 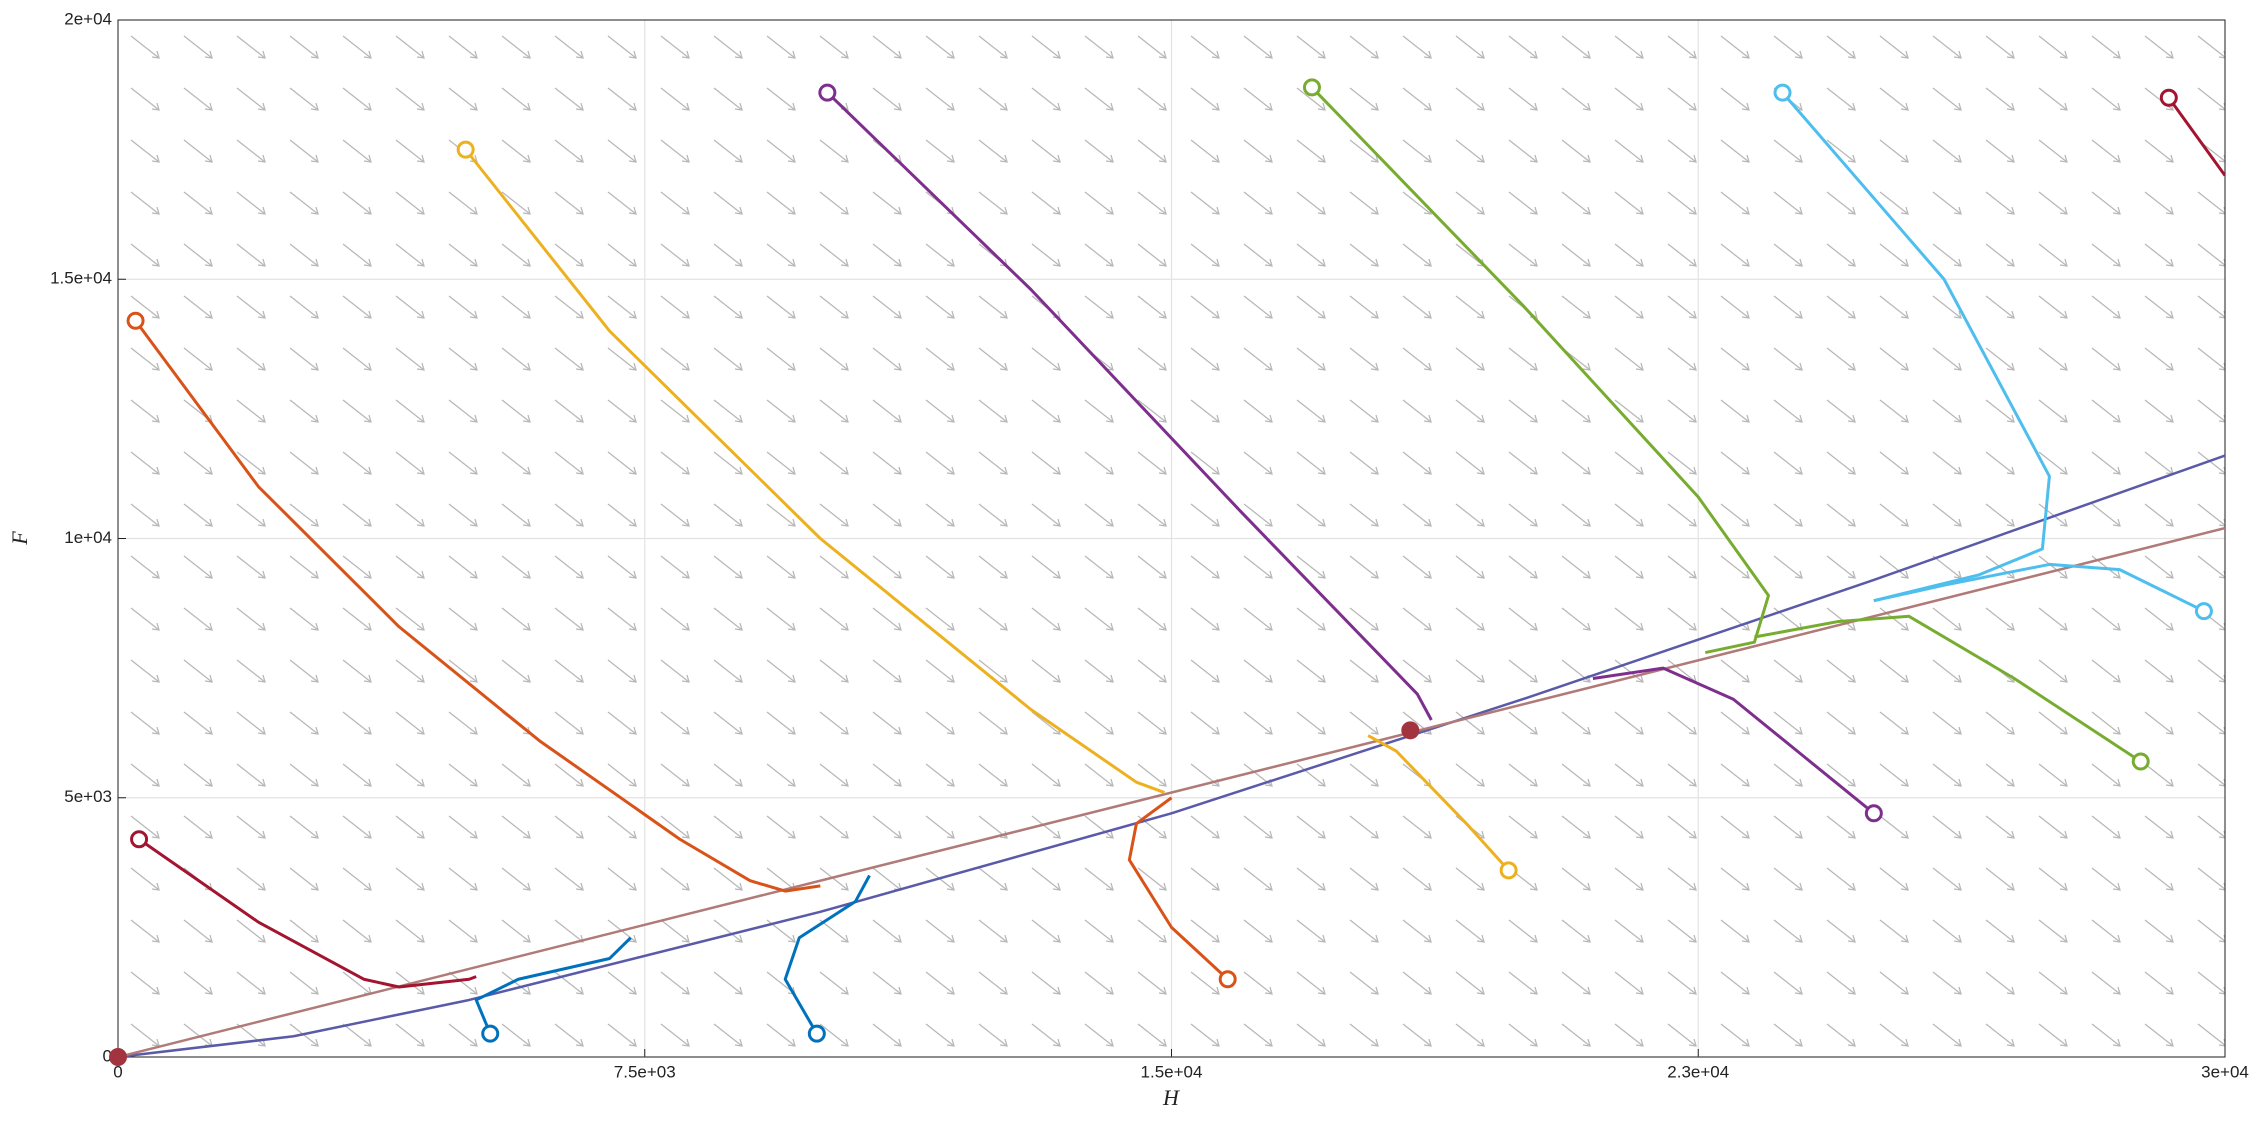 What do you see at coordinates (117, 1071) in the screenshot?
I see `x-tick-label: 0` at bounding box center [117, 1071].